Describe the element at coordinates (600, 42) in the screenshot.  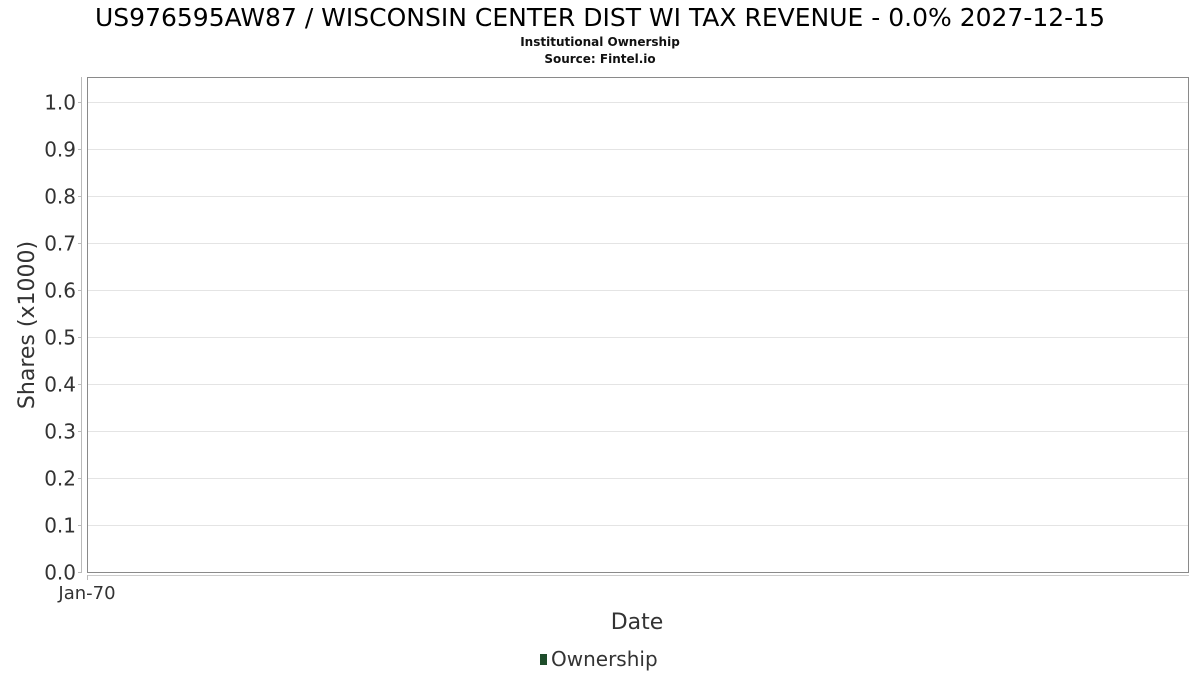
I see `chart-subtitle: Institutional Ownership` at that location.